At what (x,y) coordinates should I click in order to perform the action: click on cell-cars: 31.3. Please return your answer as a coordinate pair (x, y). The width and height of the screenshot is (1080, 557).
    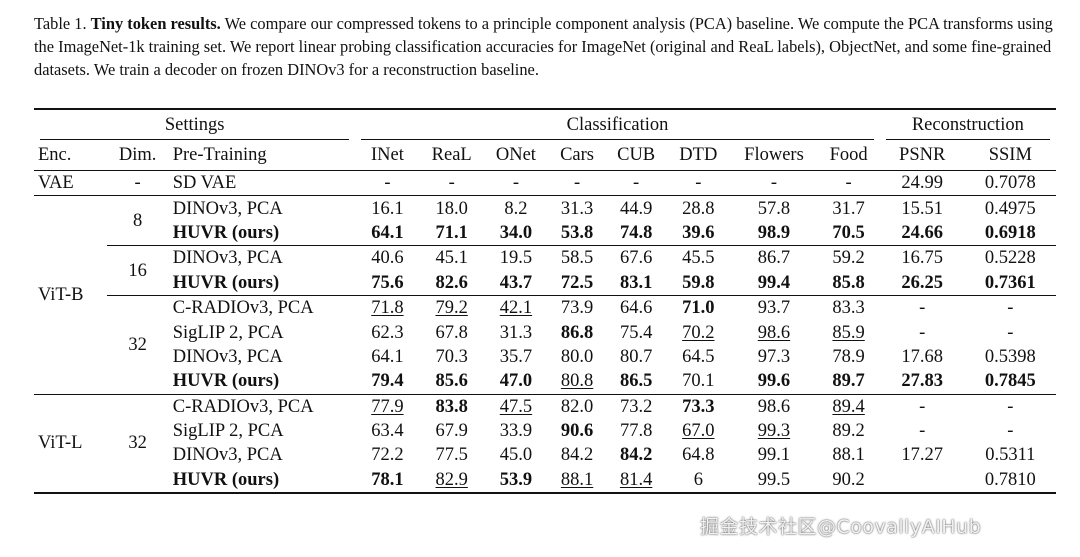
    Looking at the image, I should click on (577, 208).